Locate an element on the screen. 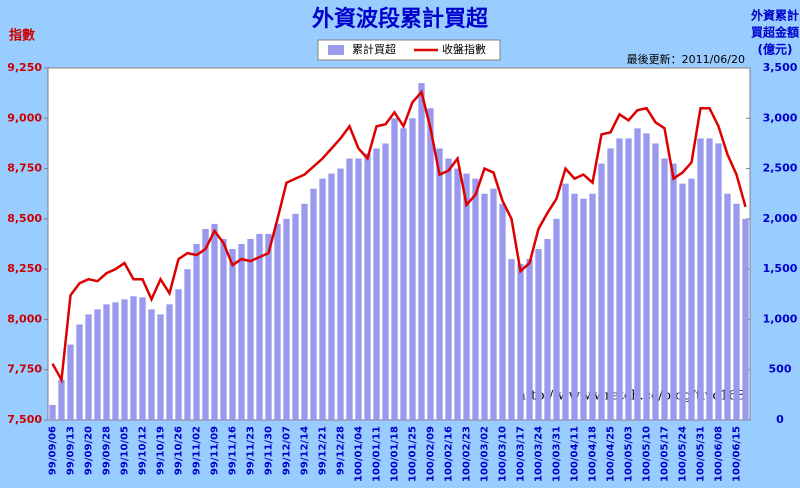 The width and height of the screenshot is (800, 488). yticks-label: 8,250 is located at coordinates (24, 268).